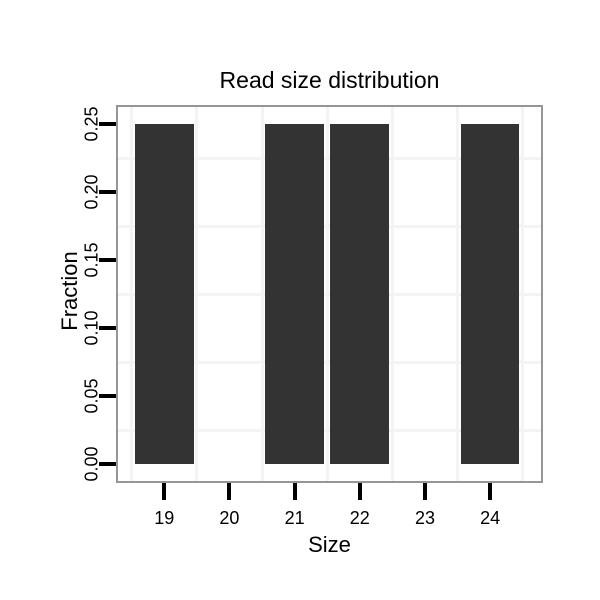 The height and width of the screenshot is (600, 600). What do you see at coordinates (91, 464) in the screenshot?
I see `y-tick-label: 0.00` at bounding box center [91, 464].